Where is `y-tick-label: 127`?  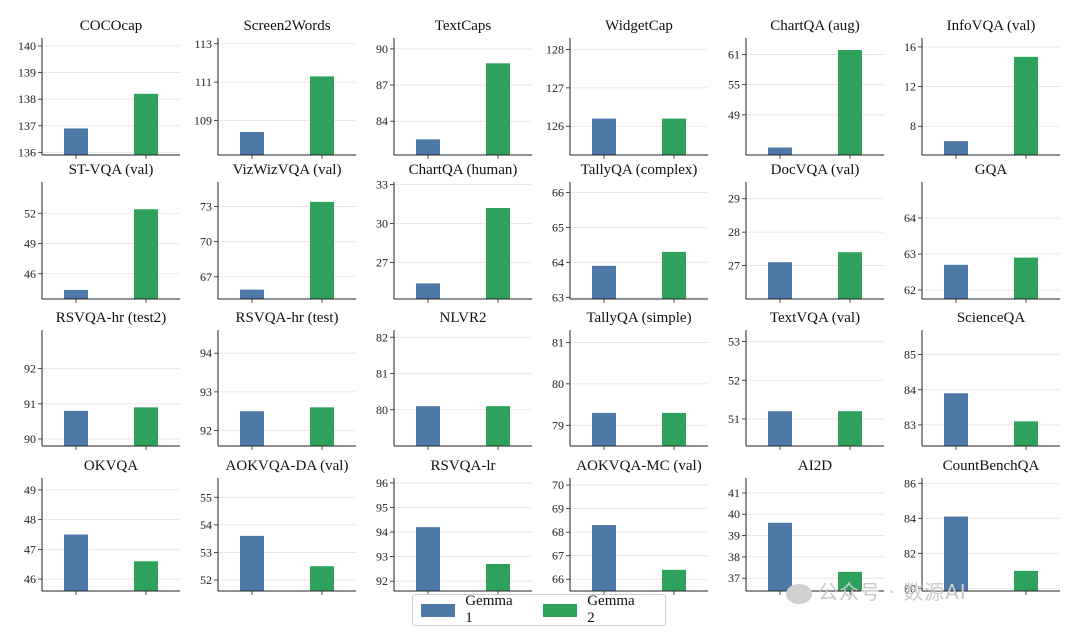
y-tick-label: 127 is located at coordinates (555, 88).